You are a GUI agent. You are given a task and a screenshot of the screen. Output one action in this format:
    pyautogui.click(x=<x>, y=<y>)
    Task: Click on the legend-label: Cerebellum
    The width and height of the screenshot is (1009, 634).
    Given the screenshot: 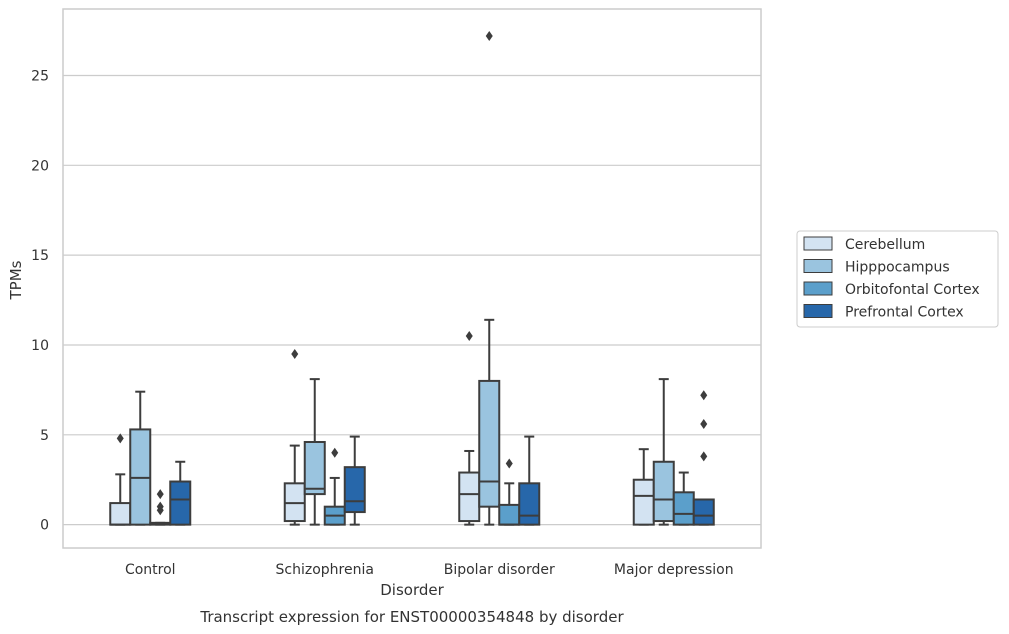 What is the action you would take?
    pyautogui.click(x=885, y=245)
    